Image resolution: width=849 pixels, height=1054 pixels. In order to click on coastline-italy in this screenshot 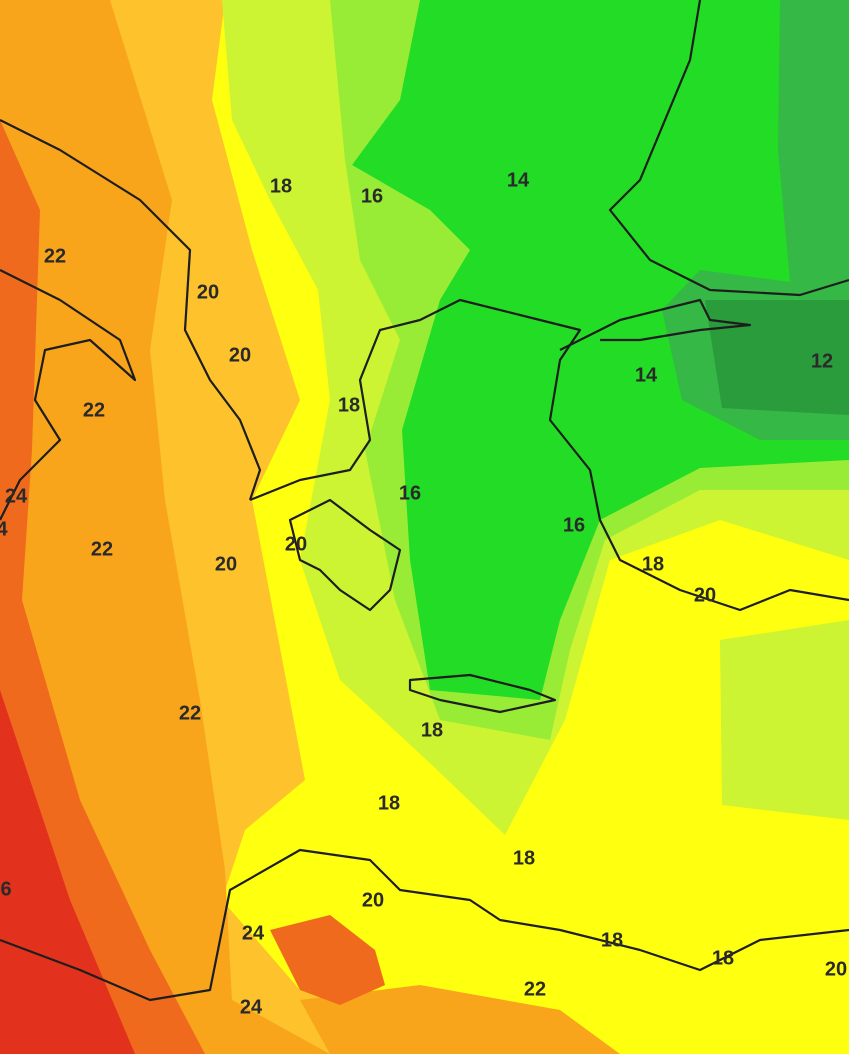, I will do `click(68, 395)`.